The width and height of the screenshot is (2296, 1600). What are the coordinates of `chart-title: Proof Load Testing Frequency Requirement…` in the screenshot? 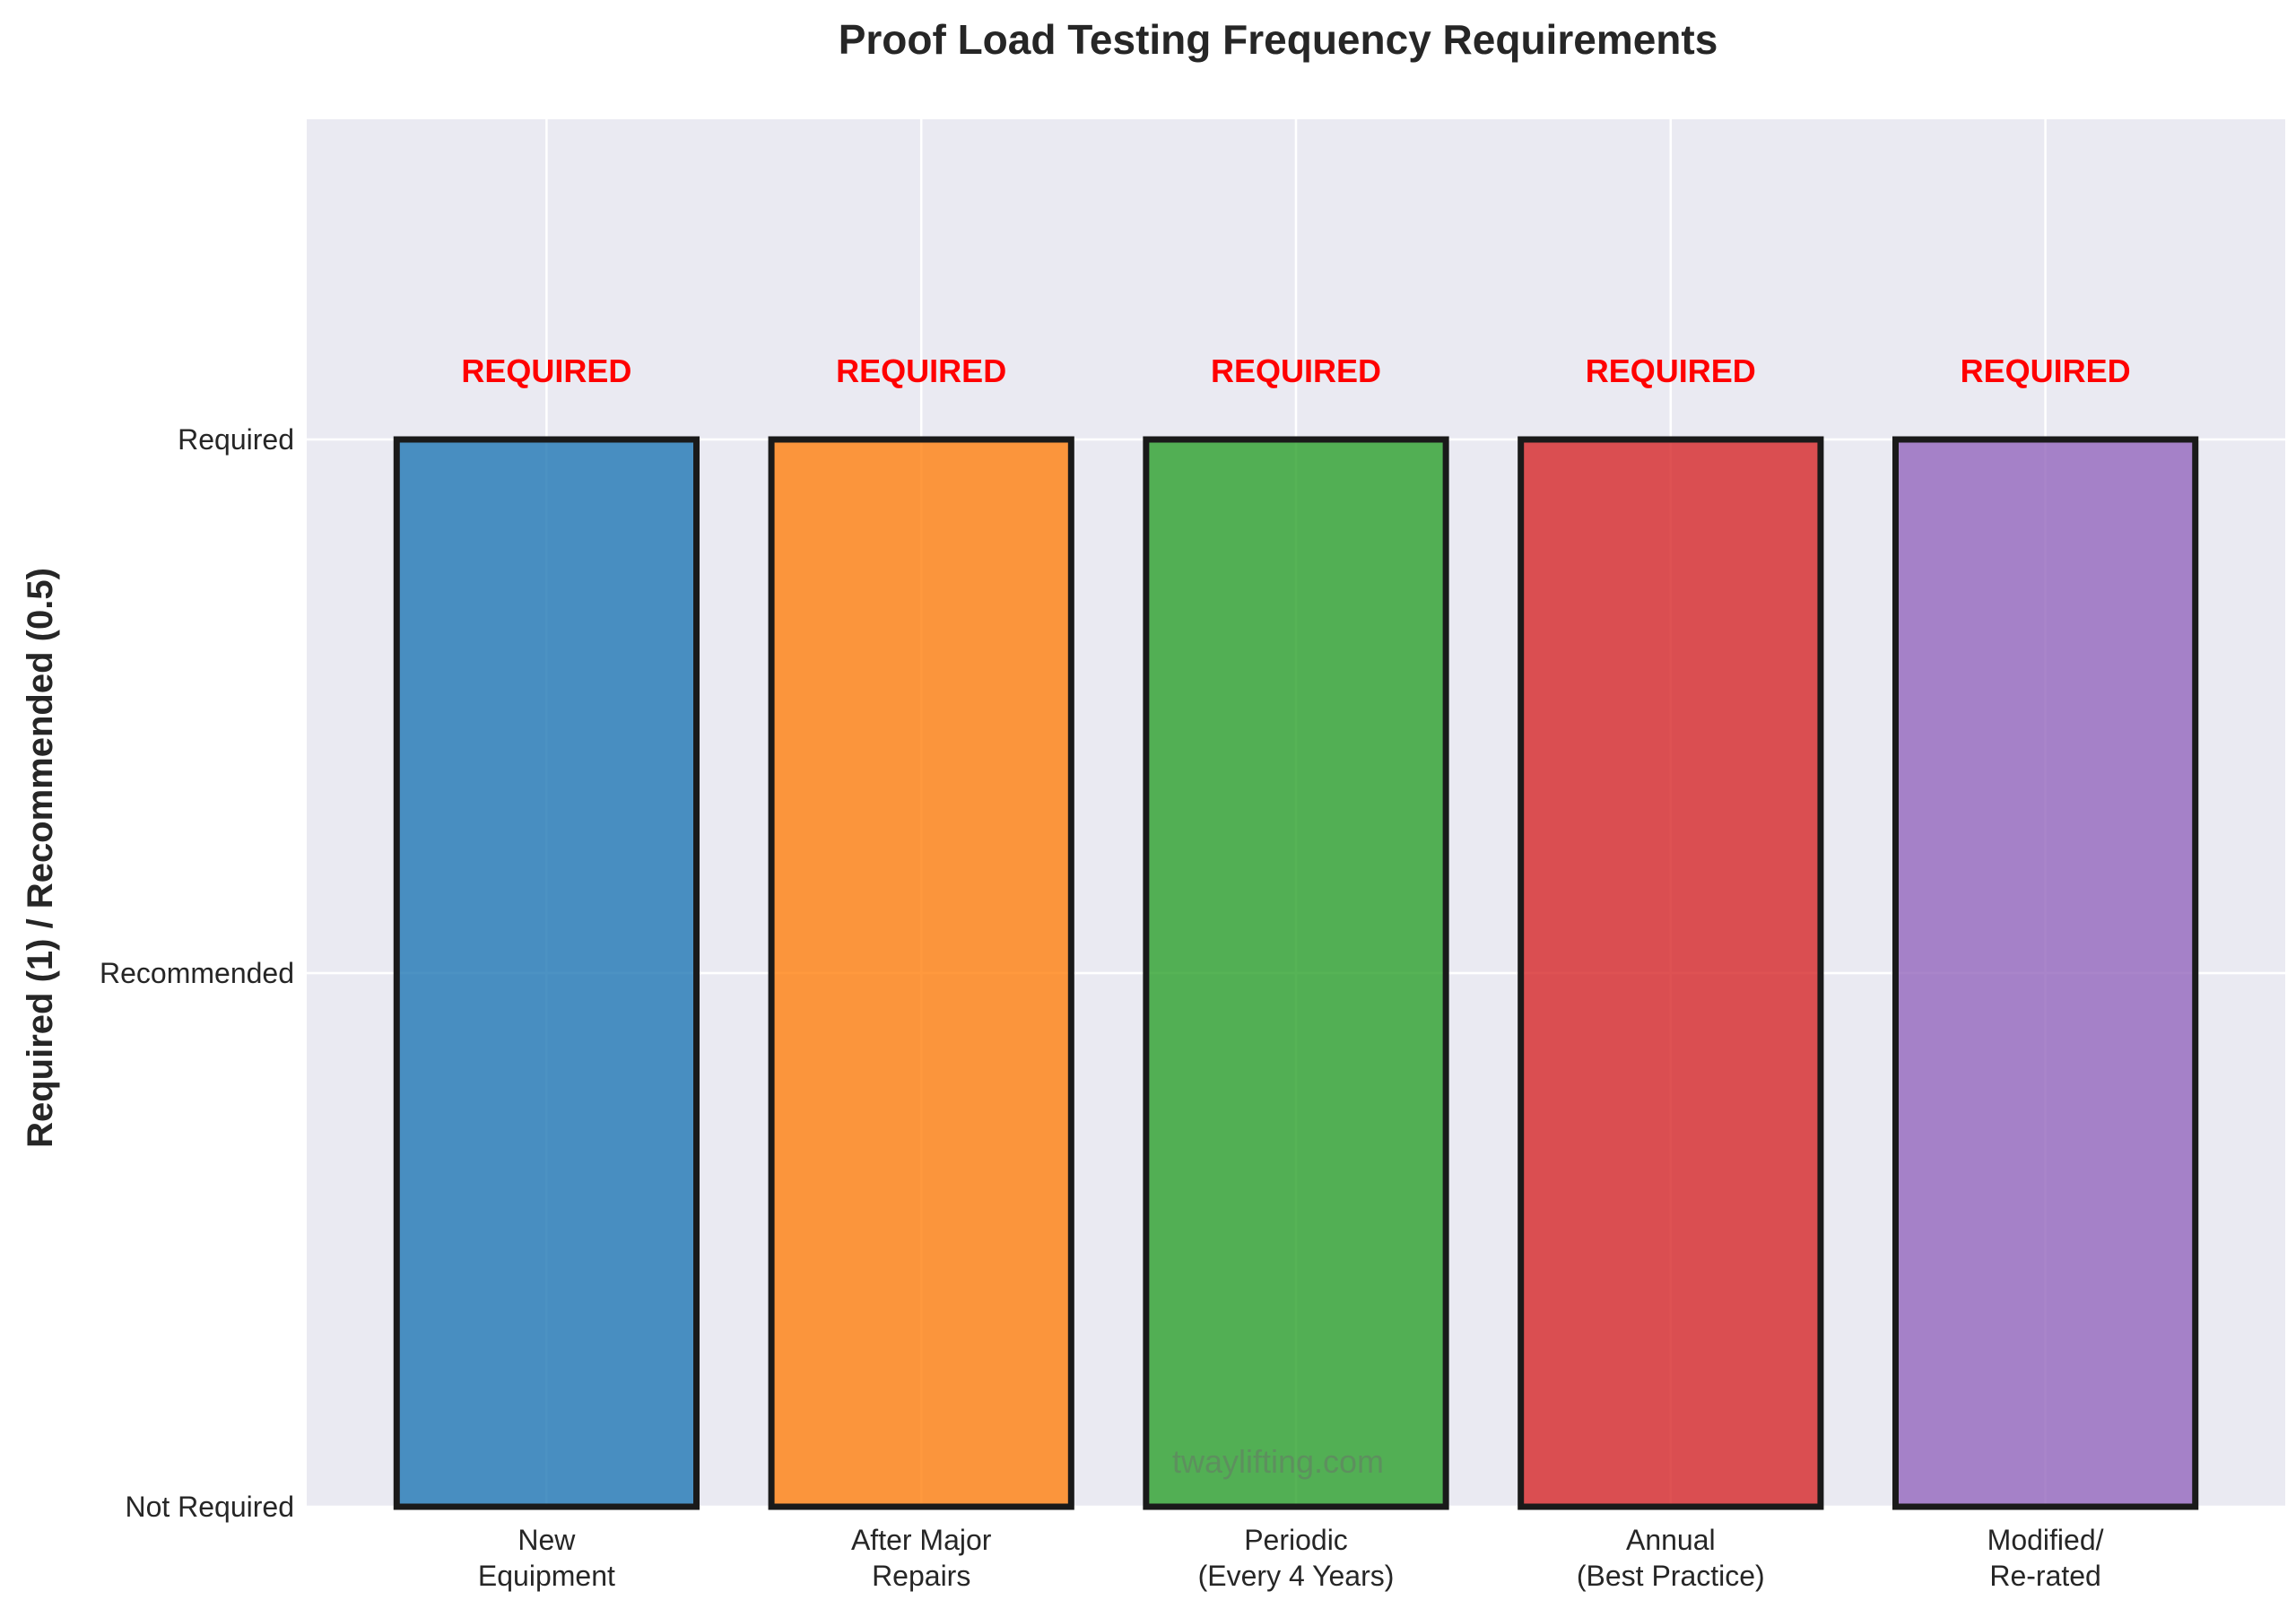 It's located at (1278, 39).